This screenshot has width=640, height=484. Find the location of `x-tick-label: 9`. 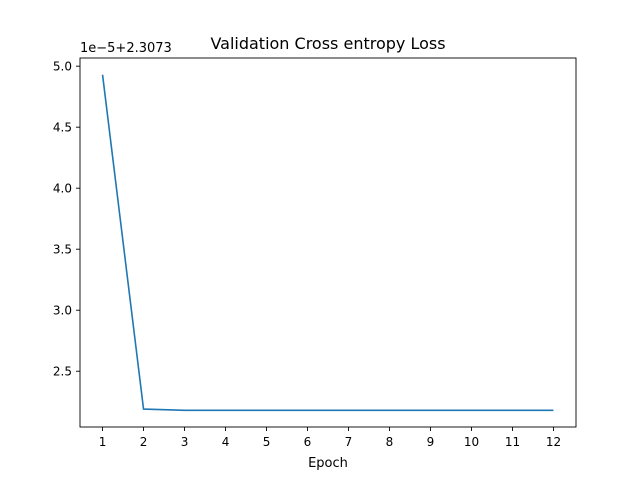

x-tick-label: 9 is located at coordinates (431, 442).